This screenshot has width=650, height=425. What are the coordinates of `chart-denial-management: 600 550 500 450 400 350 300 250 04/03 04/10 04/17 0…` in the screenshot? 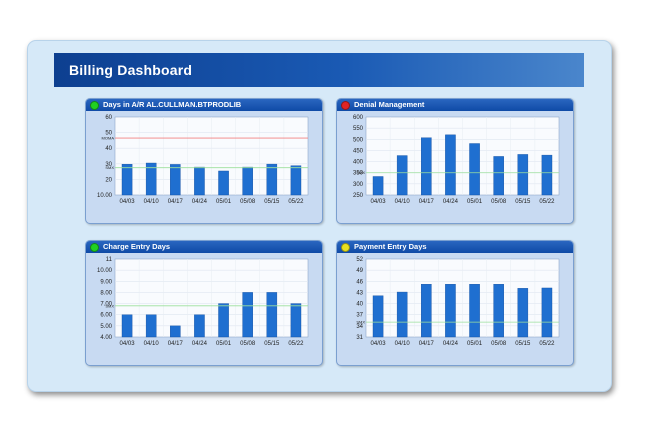 It's located at (456, 160).